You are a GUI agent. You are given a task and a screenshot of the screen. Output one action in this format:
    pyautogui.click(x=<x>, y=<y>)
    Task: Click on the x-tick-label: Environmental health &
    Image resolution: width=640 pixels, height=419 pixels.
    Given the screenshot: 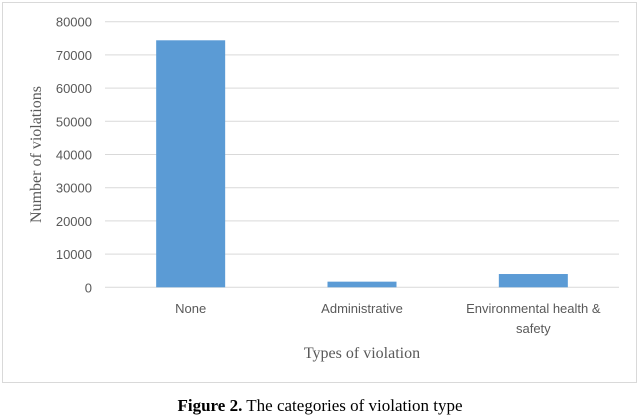 What is the action you would take?
    pyautogui.click(x=533, y=308)
    